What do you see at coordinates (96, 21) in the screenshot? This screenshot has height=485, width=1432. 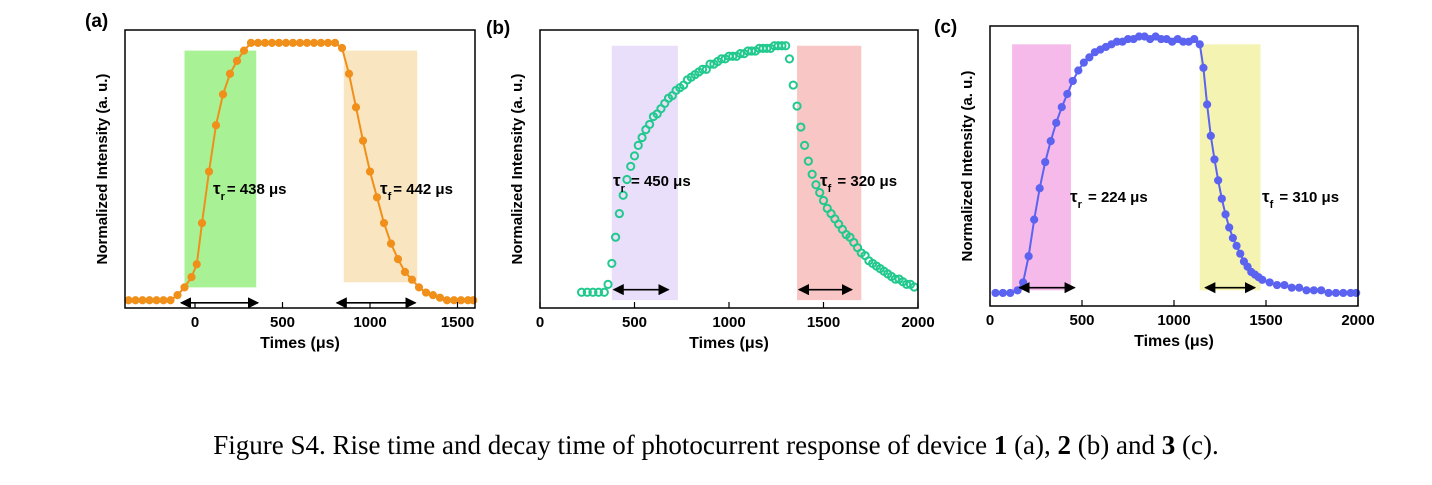 I see `panel-label: (a)` at bounding box center [96, 21].